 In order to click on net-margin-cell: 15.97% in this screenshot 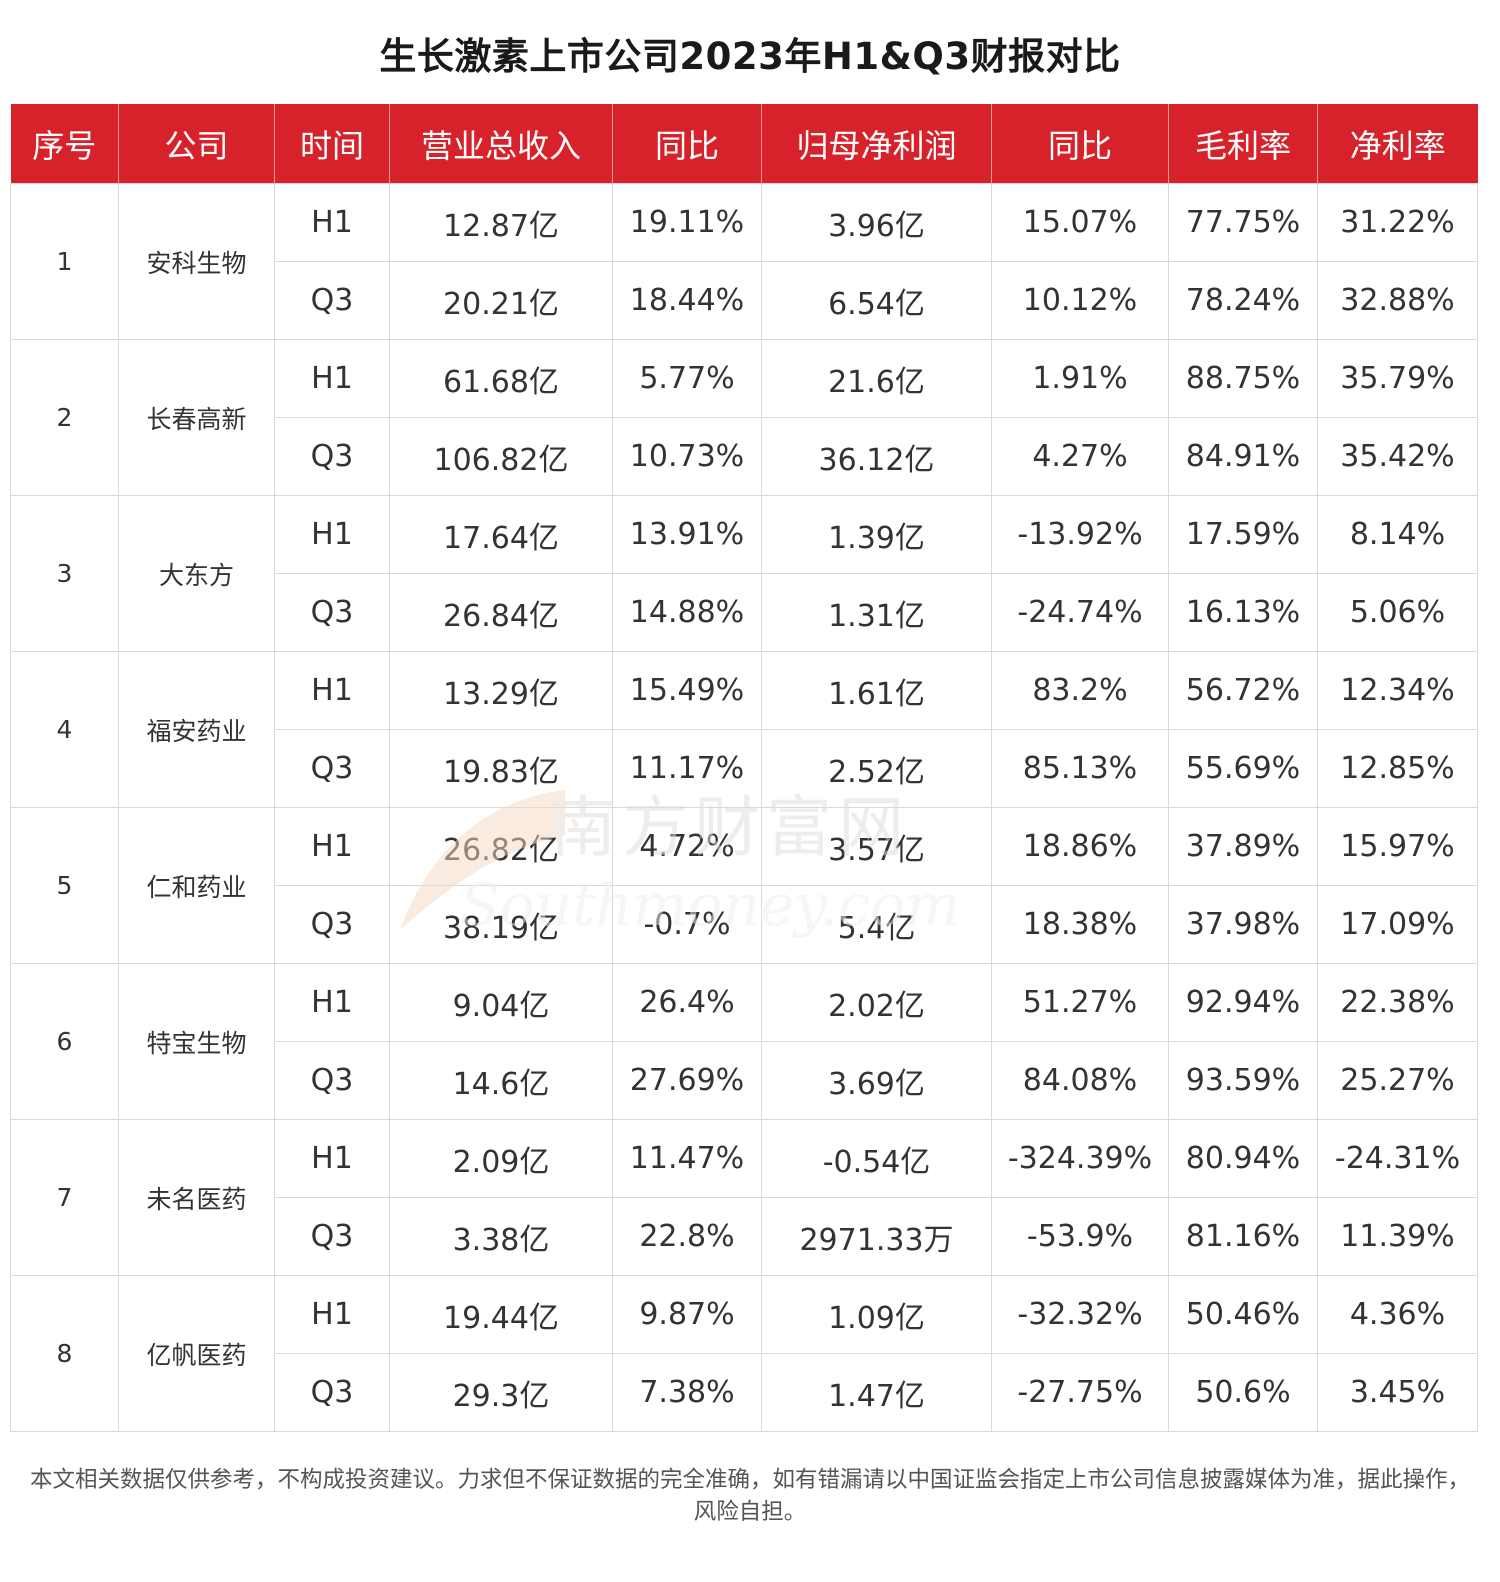, I will do `click(1397, 846)`.